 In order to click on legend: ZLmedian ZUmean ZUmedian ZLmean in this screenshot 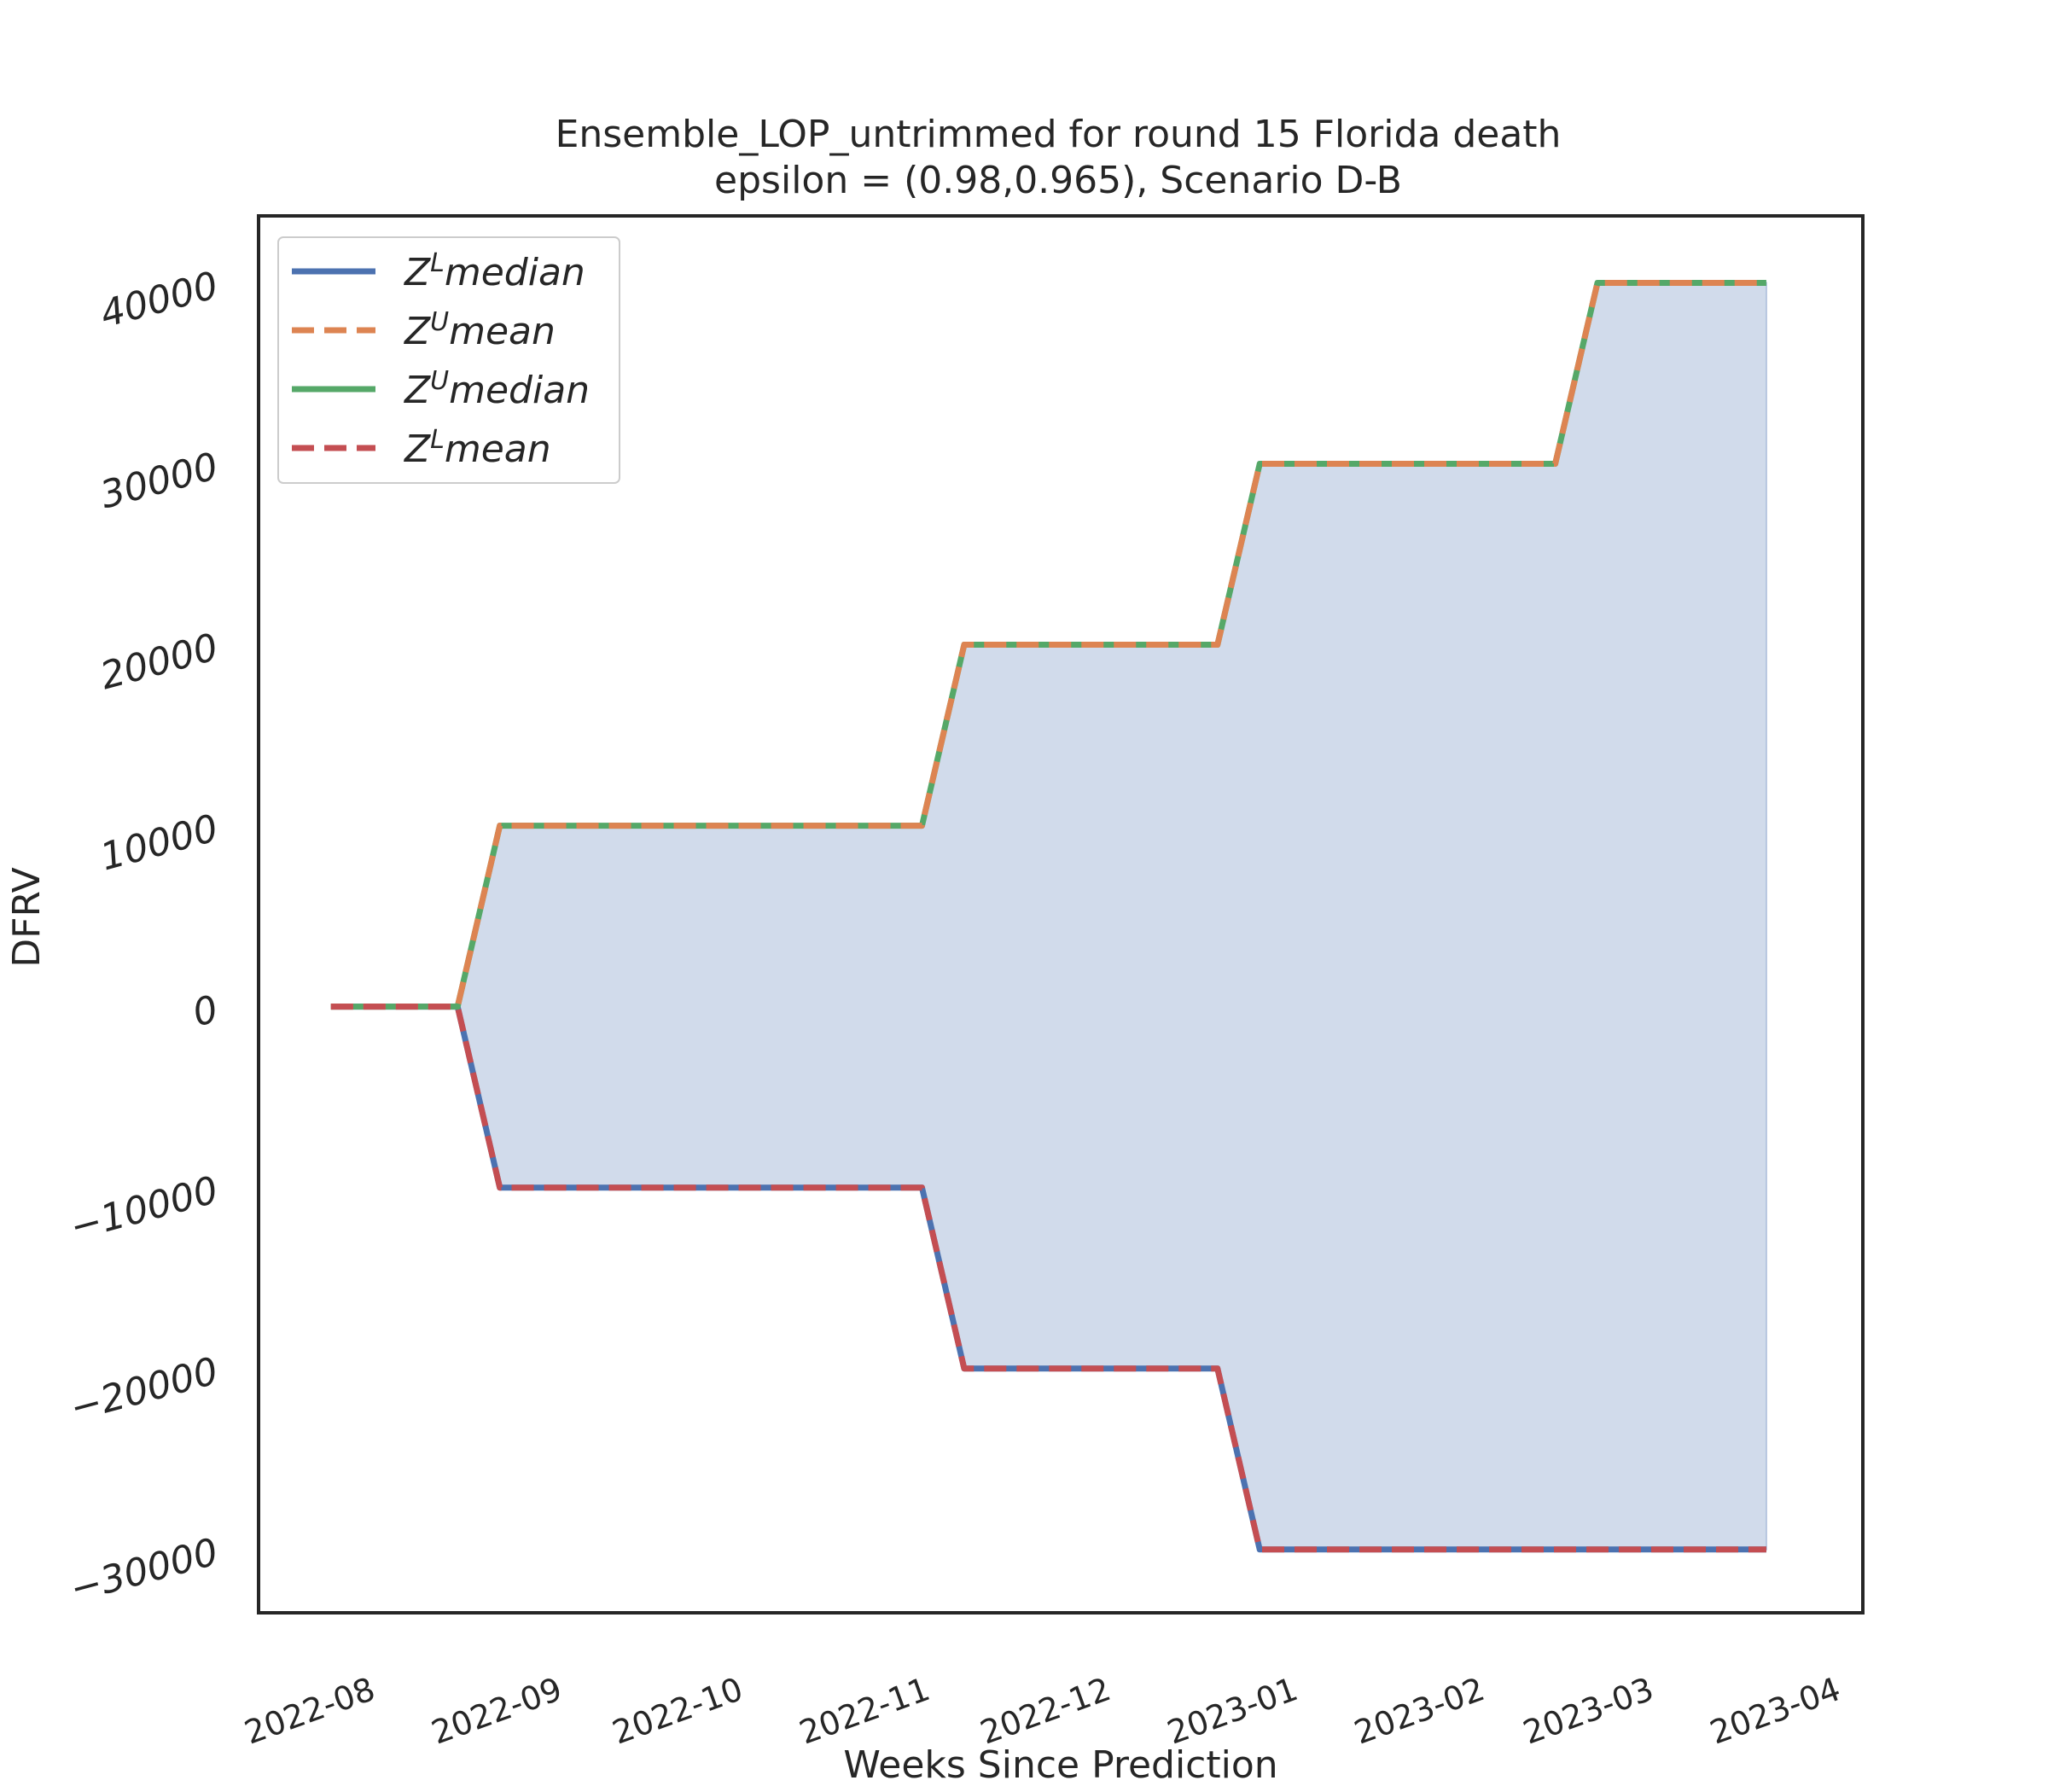, I will do `click(449, 360)`.